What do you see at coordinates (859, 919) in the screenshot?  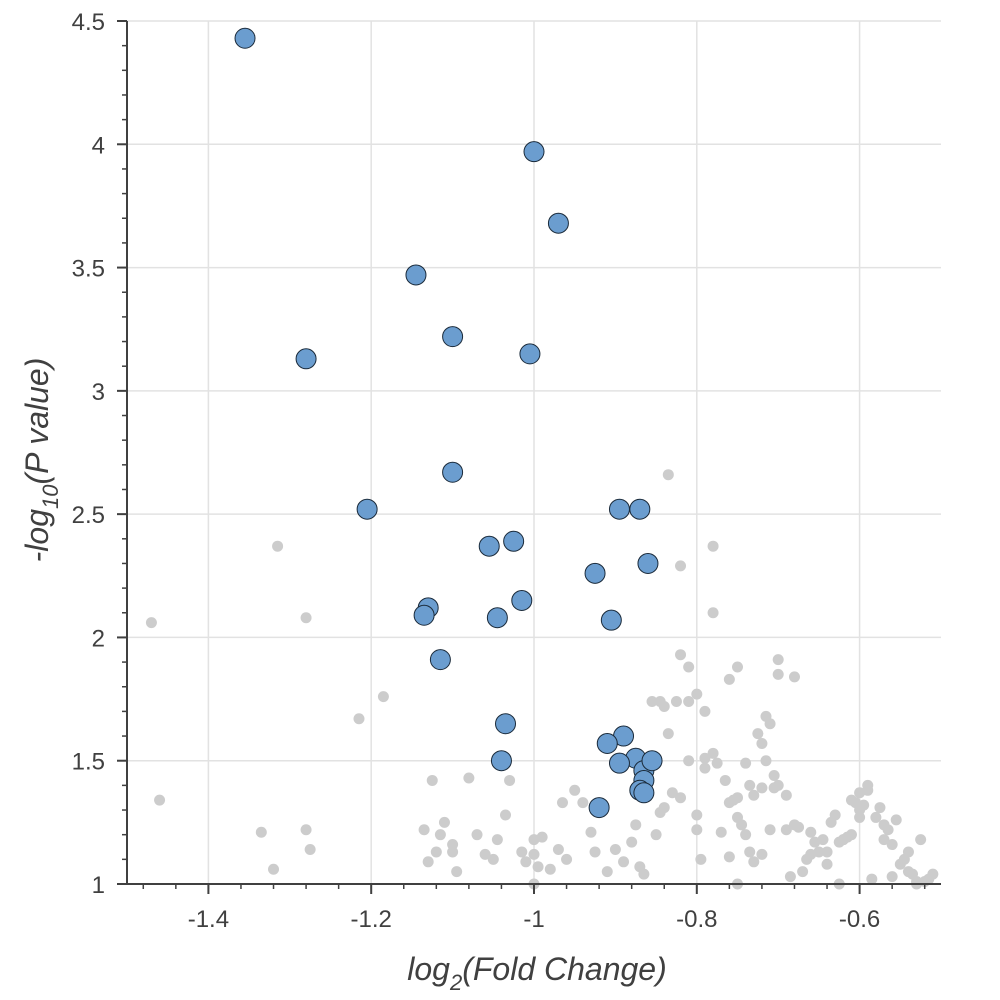 I see `x-tick-label: -0.6` at bounding box center [859, 919].